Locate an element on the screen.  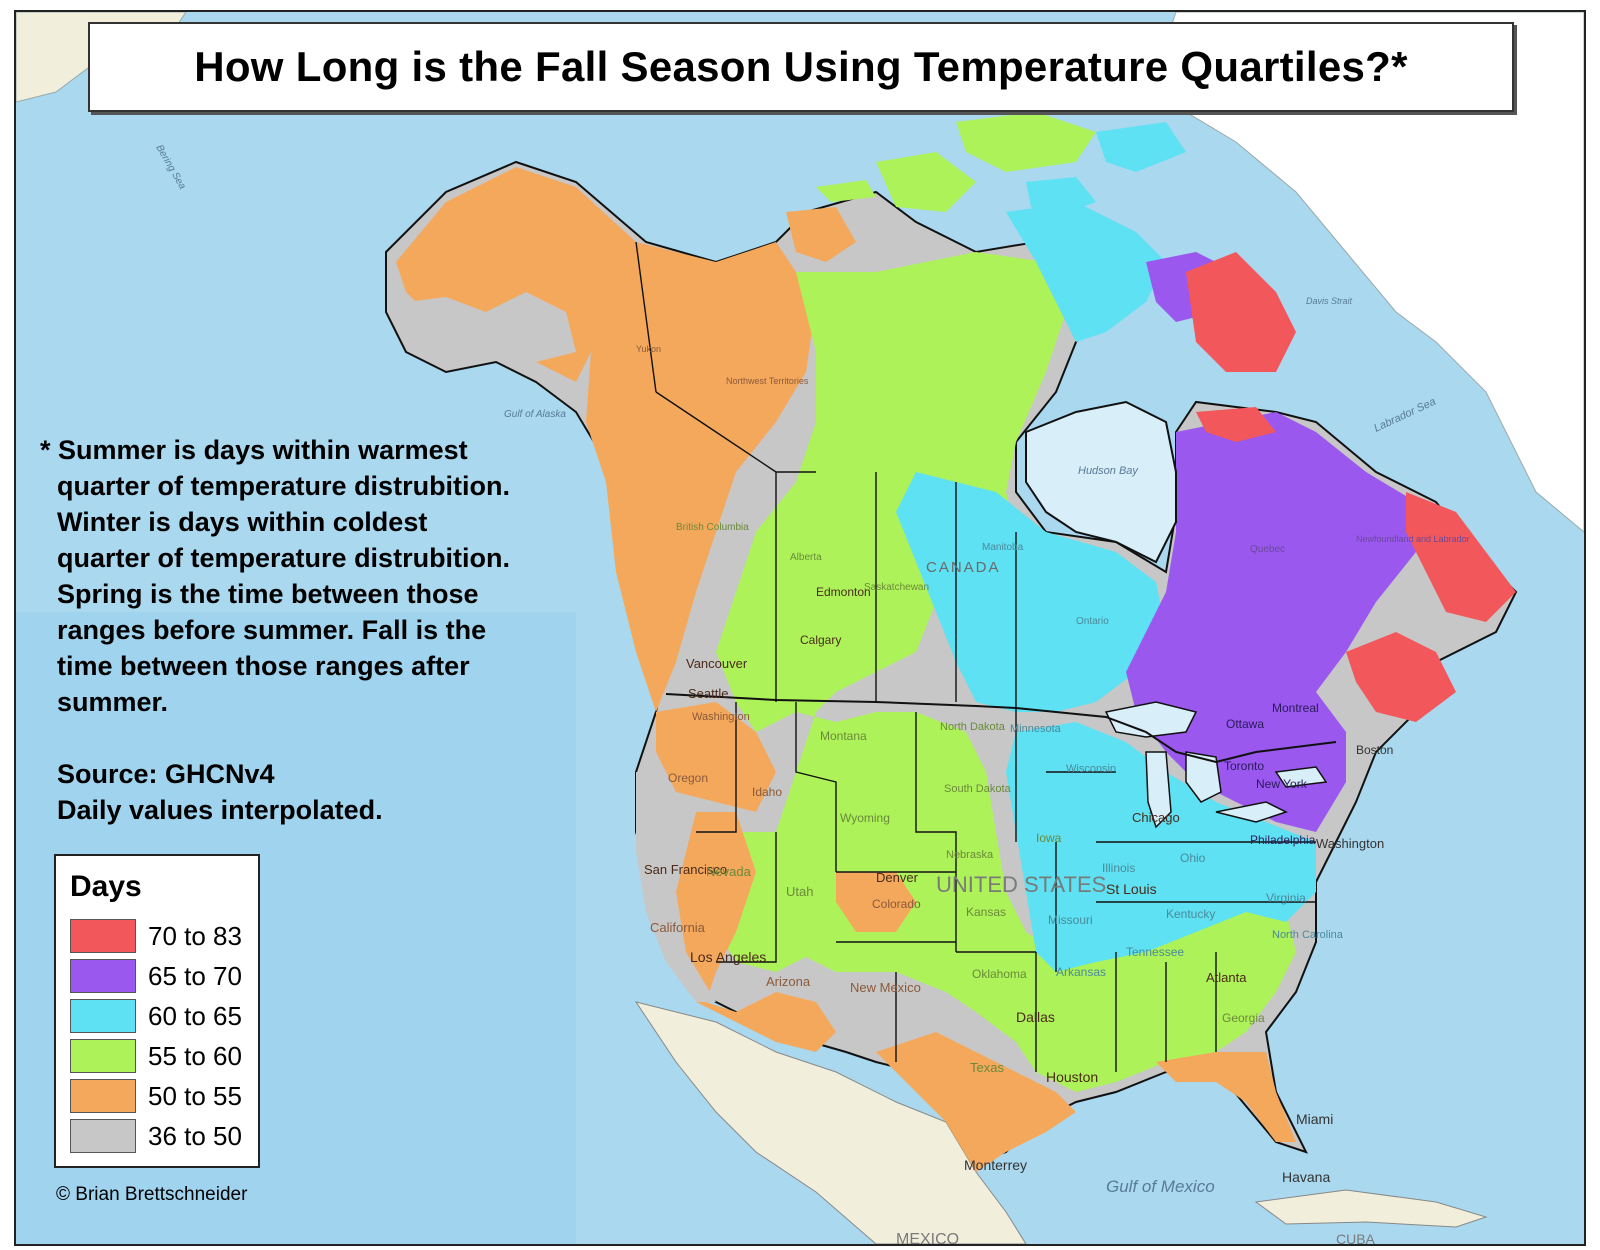
label-nwt: Northwest Territories is located at coordinates (767, 381).